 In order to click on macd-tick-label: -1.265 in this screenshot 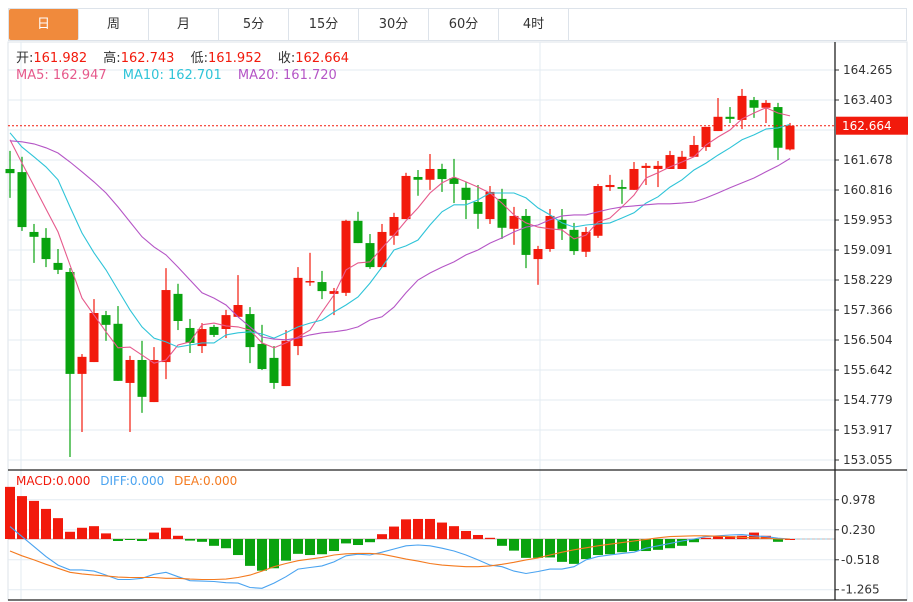, I will do `click(860, 590)`.